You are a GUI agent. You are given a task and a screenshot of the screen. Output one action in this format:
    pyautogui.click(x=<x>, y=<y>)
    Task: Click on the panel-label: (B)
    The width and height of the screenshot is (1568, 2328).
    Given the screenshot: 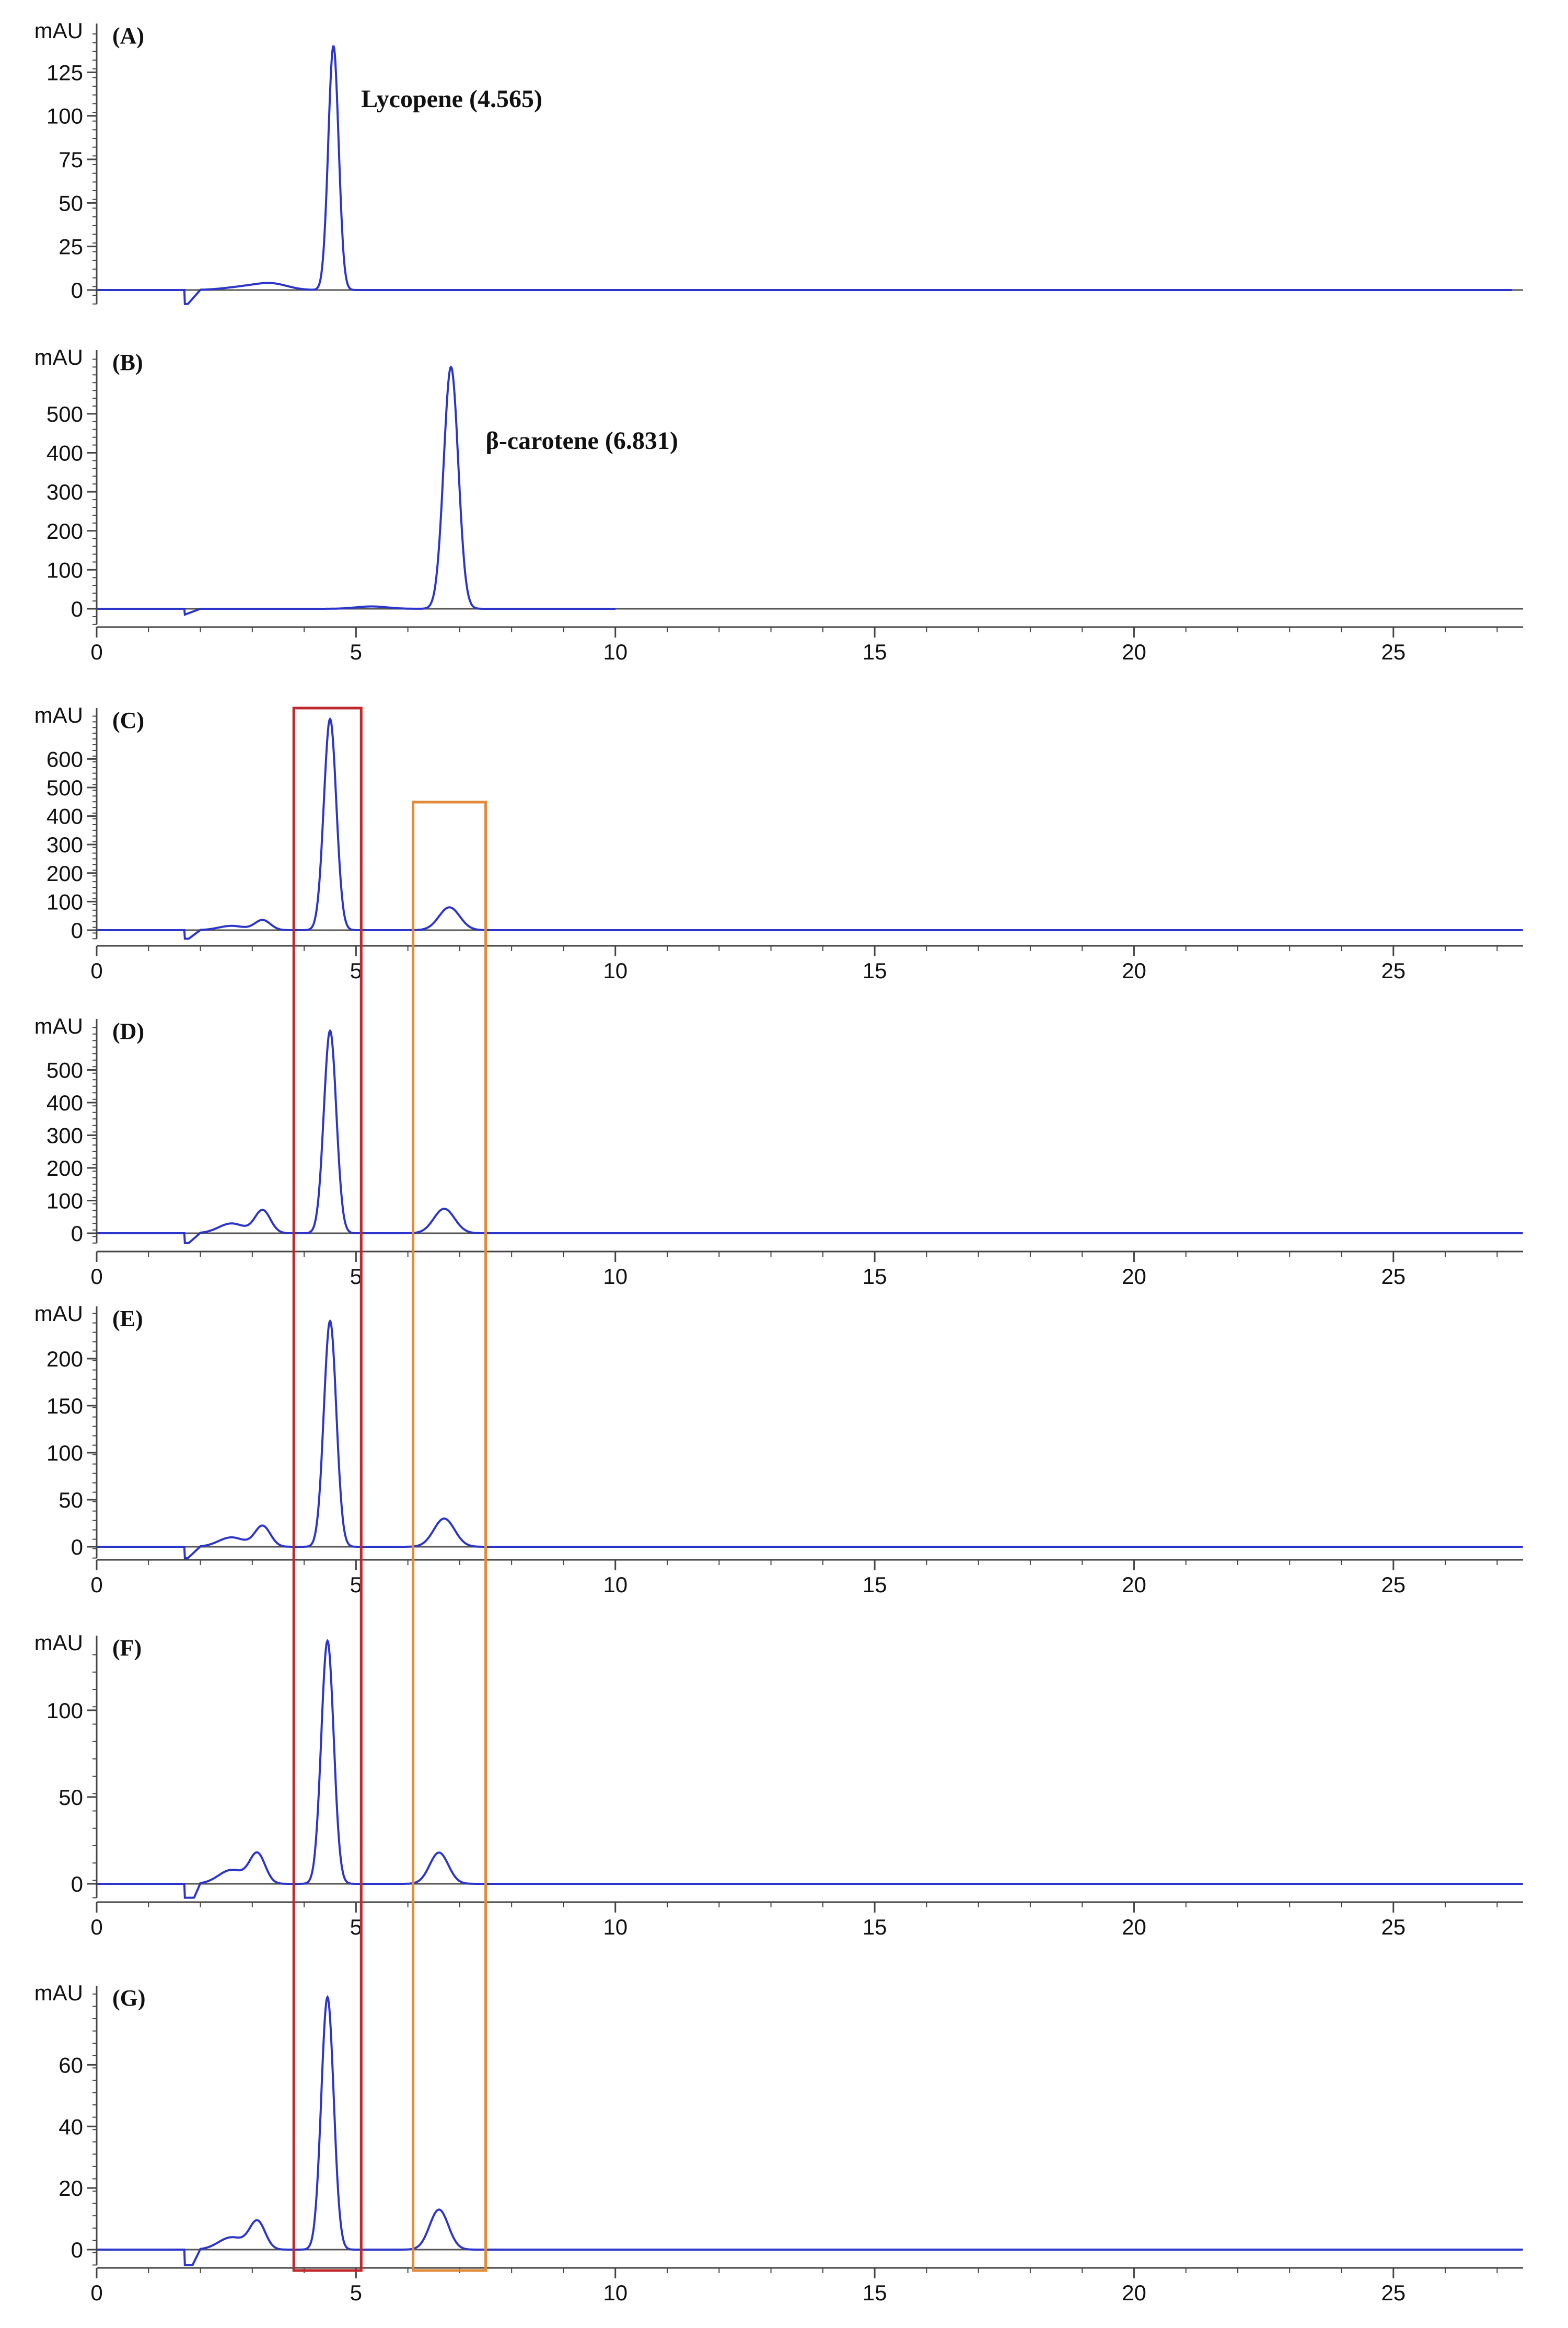 What is the action you would take?
    pyautogui.click(x=127, y=362)
    